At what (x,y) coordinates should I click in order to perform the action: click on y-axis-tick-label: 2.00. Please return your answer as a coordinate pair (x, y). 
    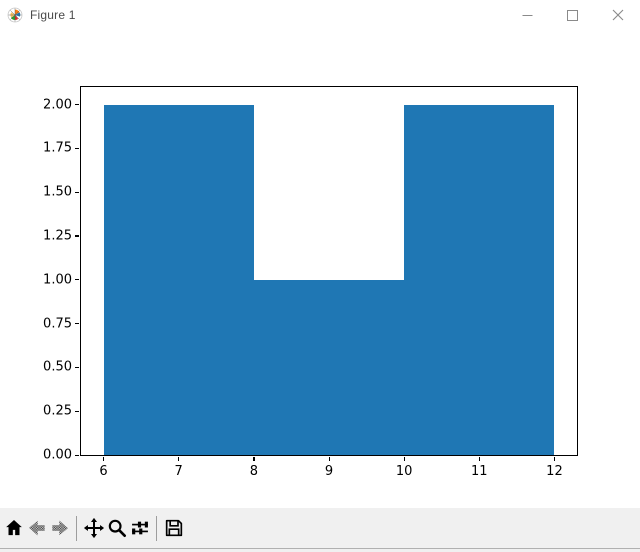
    Looking at the image, I should click on (57, 105).